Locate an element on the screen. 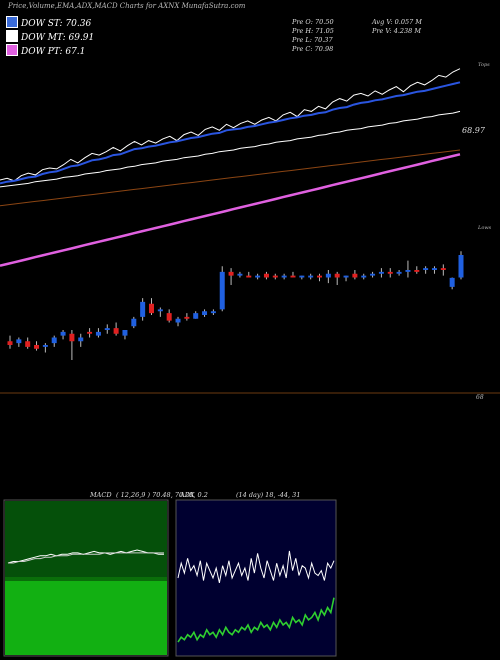 This screenshot has height=660, width=500. legend-swatch-mt is located at coordinates (12, 36).